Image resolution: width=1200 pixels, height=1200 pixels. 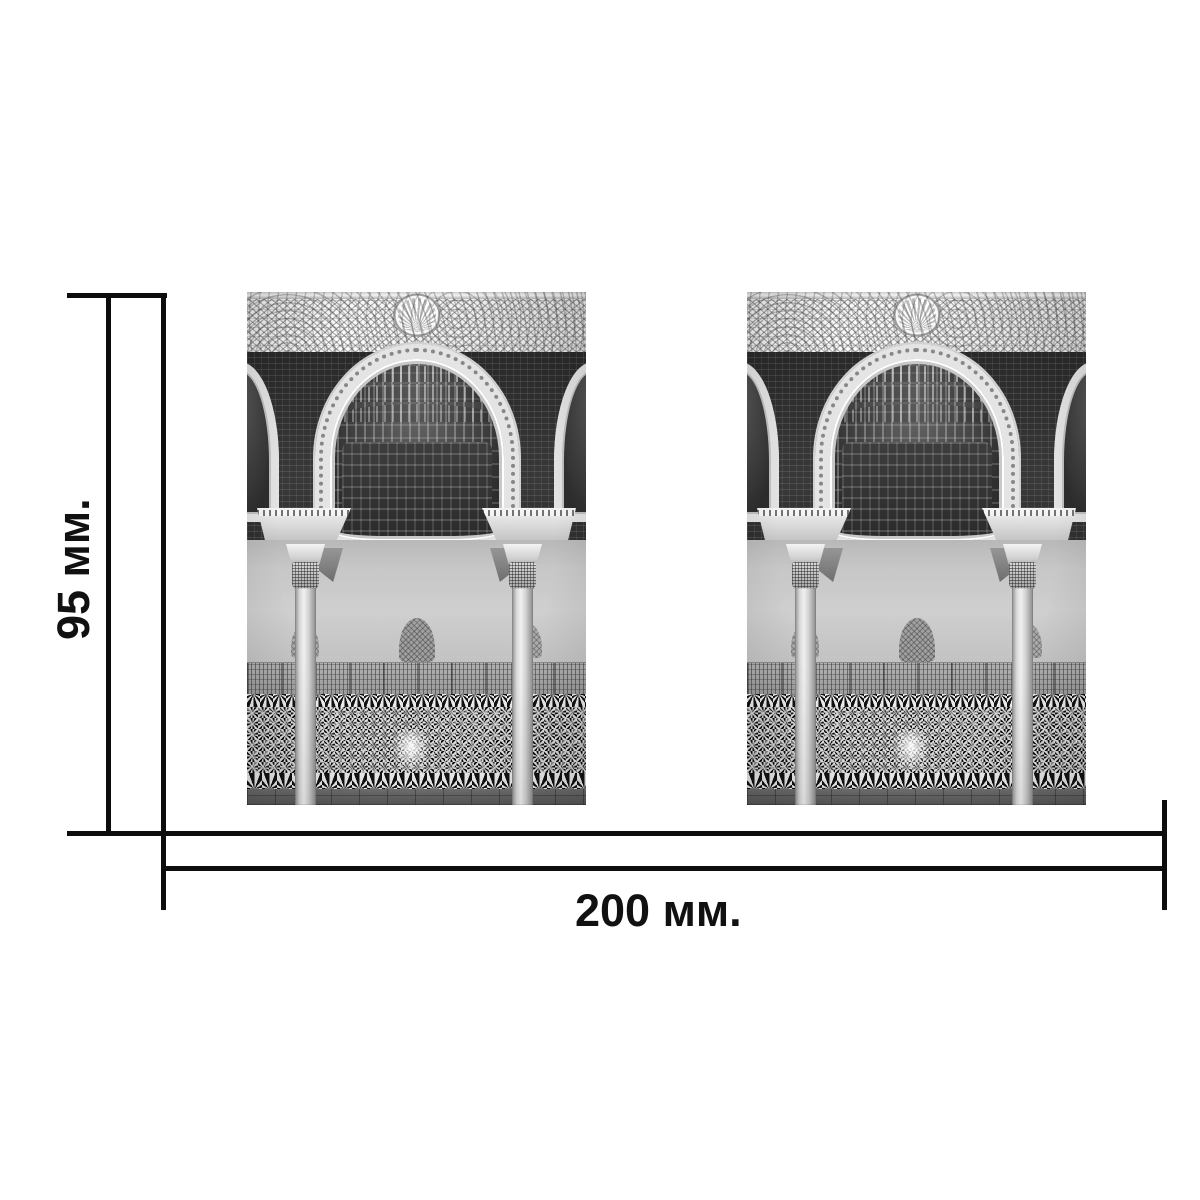 I want to click on width-upper-rail, so click(x=664, y=833).